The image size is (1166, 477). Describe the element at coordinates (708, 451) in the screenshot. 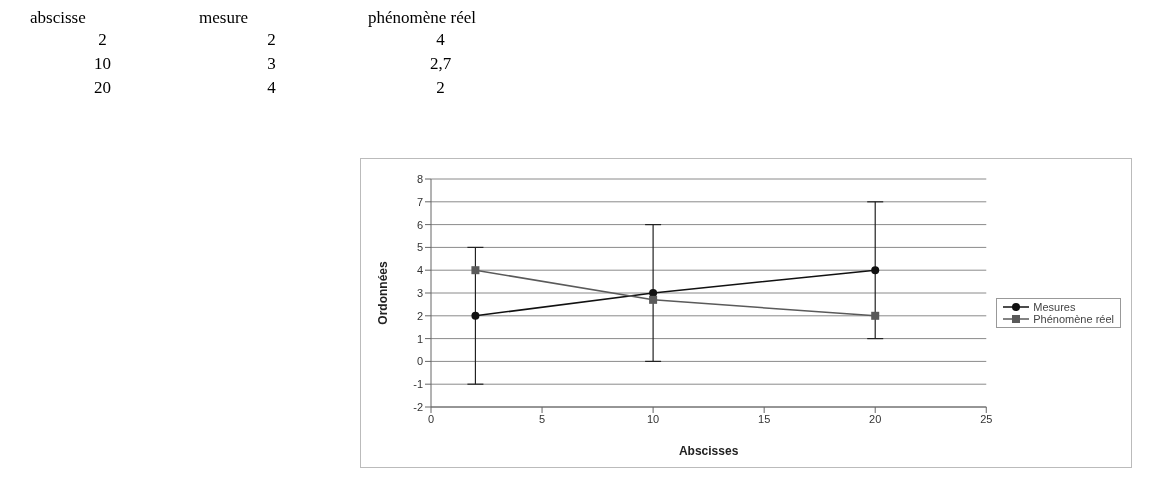

I see `x-axis-title: Abscisses` at that location.